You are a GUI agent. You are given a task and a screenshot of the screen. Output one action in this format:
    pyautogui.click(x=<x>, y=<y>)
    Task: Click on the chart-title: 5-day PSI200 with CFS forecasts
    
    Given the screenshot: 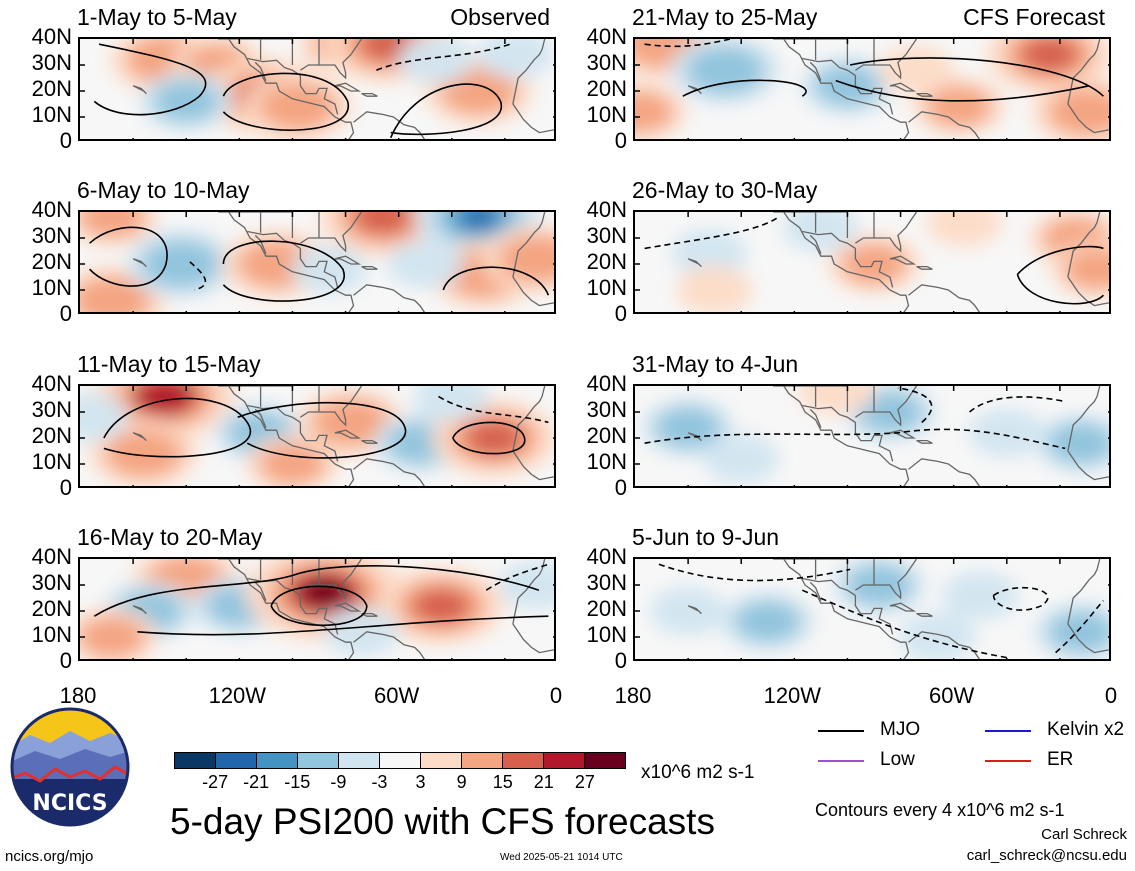 What is the action you would take?
    pyautogui.click(x=442, y=821)
    